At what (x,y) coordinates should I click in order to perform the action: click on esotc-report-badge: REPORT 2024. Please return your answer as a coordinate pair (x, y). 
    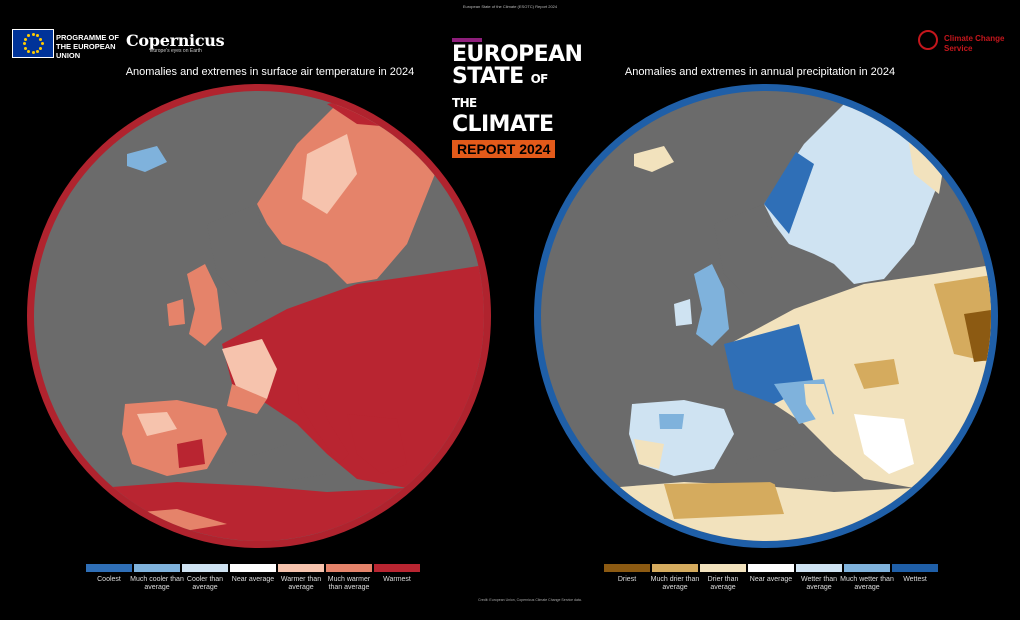
    Looking at the image, I should click on (504, 149).